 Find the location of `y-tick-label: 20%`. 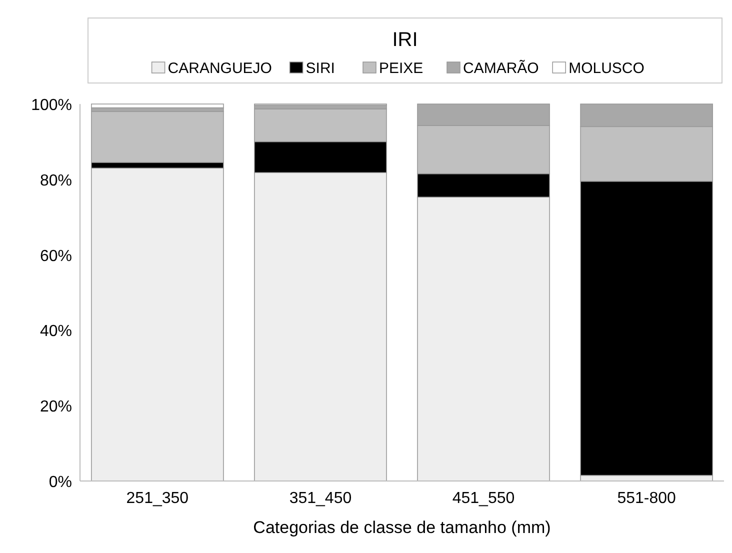

y-tick-label: 20% is located at coordinates (56, 407).